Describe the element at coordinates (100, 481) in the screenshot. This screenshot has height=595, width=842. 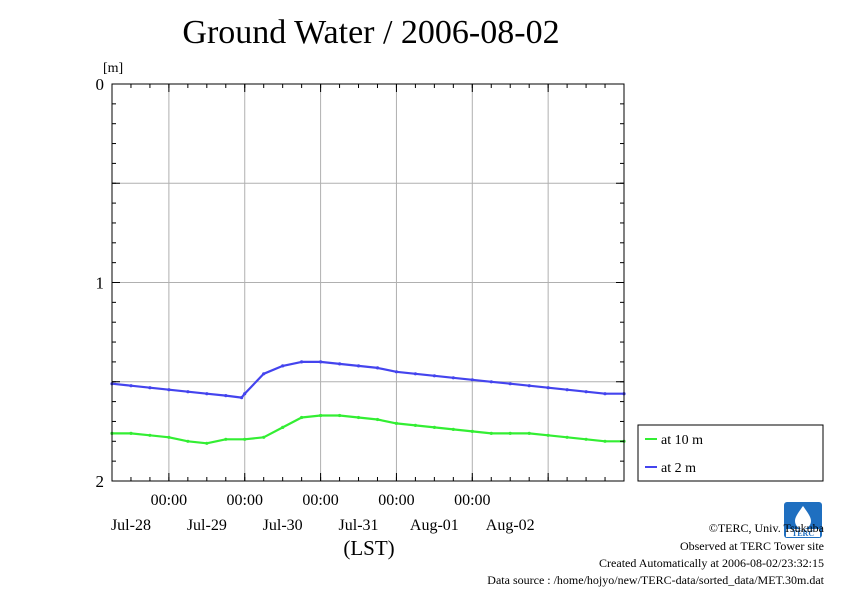
I see `y-tick-label: 2` at that location.